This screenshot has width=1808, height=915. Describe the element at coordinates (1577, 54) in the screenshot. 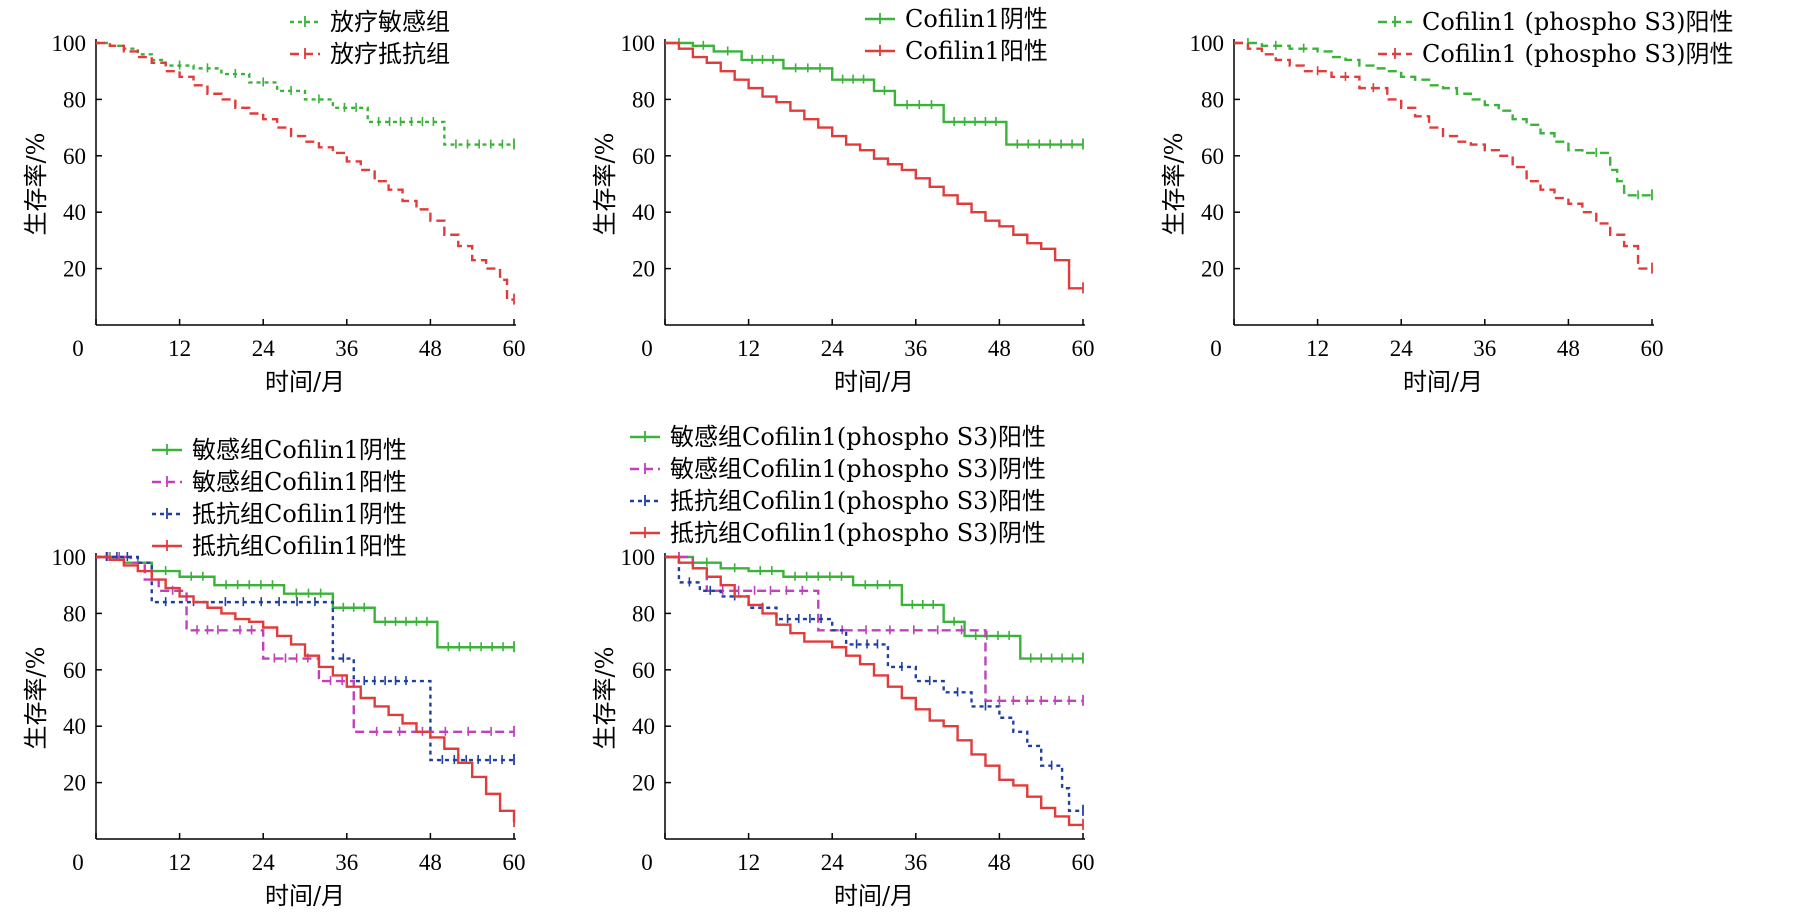

I see `legend-label: Cofilin1 (phospho S3)阴性` at that location.